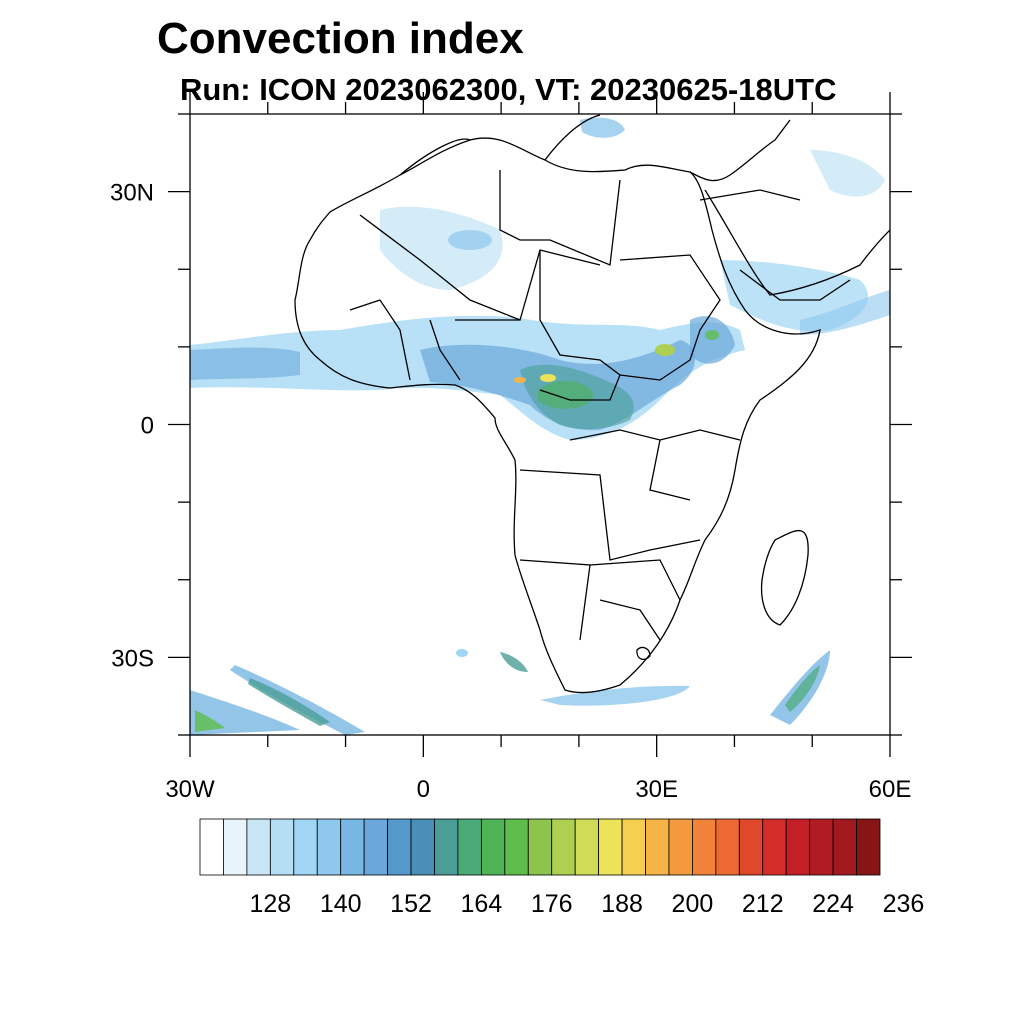  I want to click on shading-congo-green, so click(565, 395).